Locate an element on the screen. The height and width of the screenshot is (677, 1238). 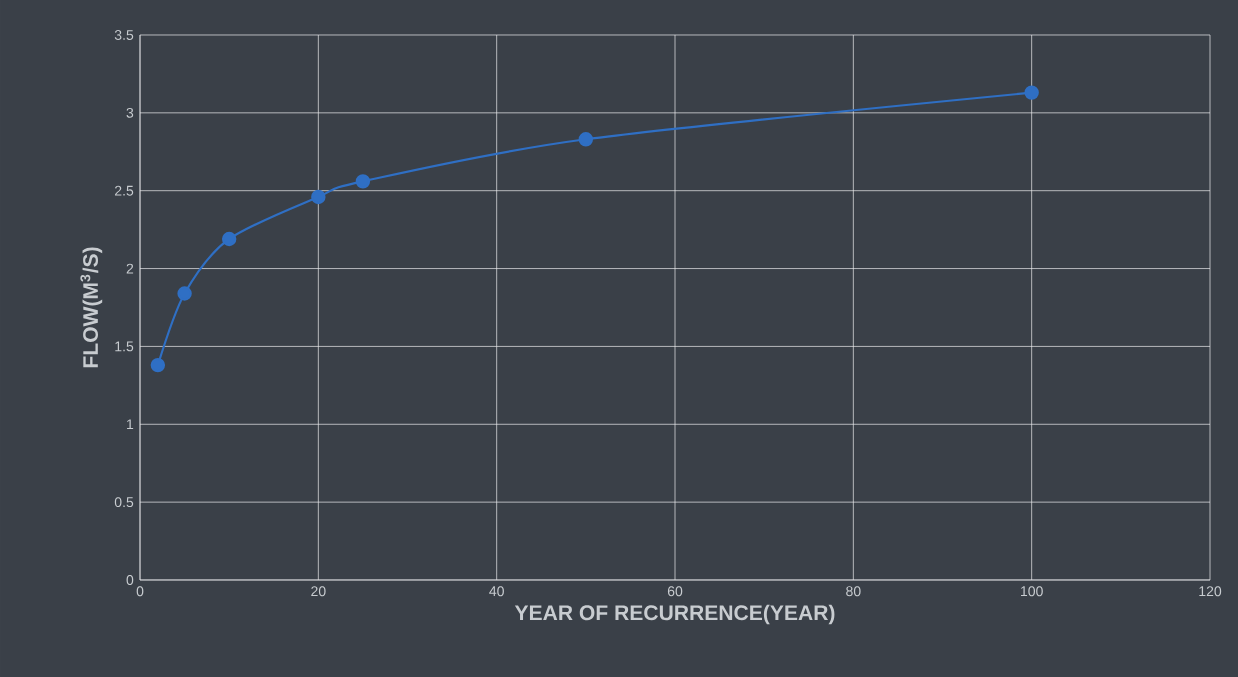
y-tick-label: 0 is located at coordinates (130, 580).